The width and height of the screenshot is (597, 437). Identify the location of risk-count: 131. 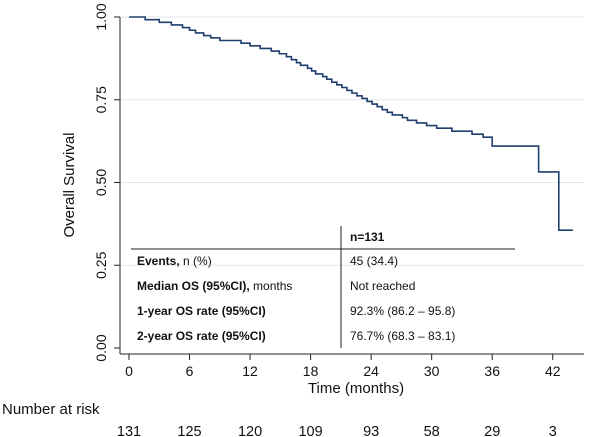
(129, 430).